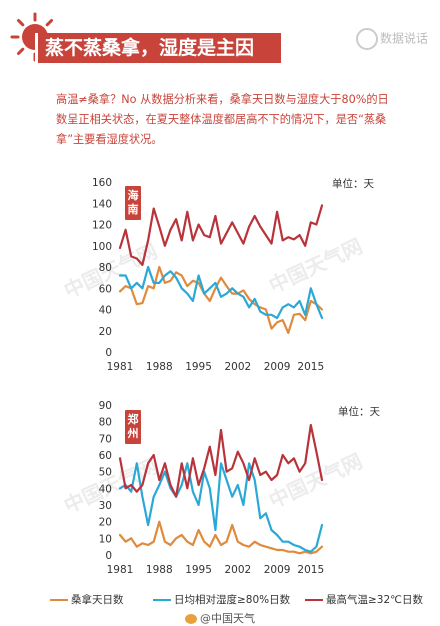  Describe the element at coordinates (133, 203) in the screenshot. I see `region-tag-hainan: 海南` at that location.